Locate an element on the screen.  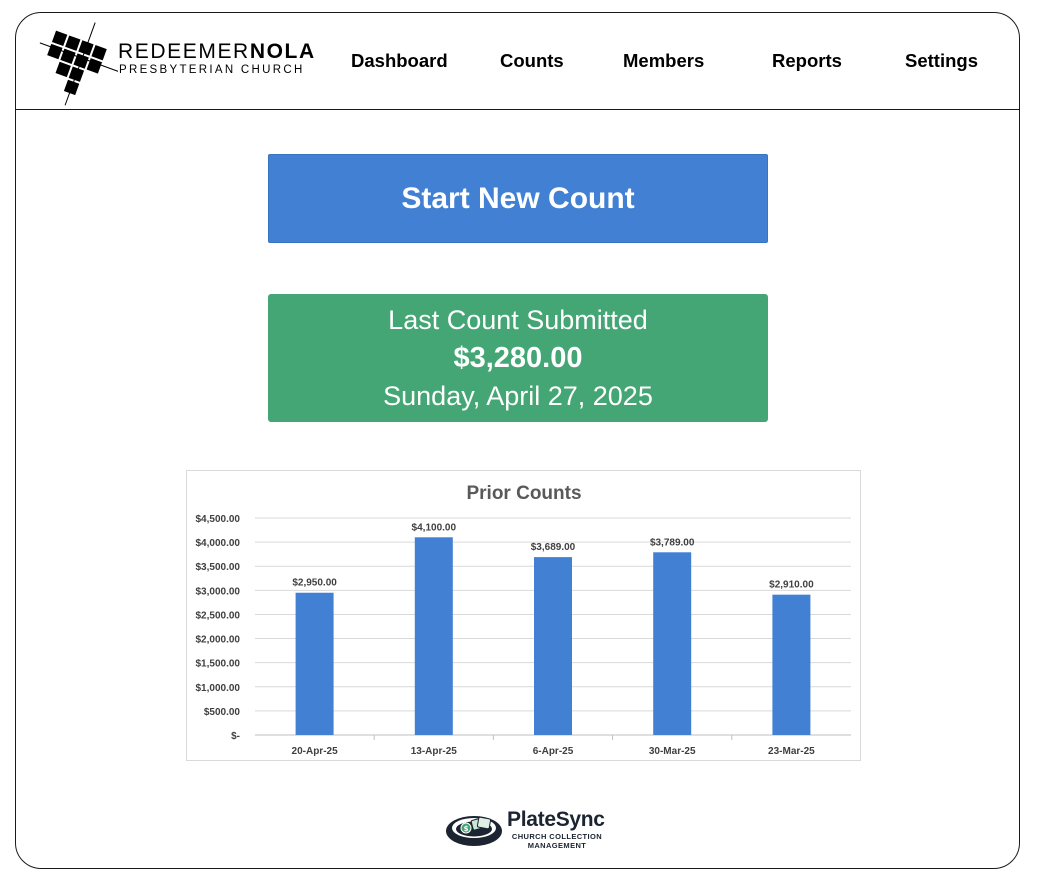
last-count-amount: $3,280.00 is located at coordinates (518, 358).